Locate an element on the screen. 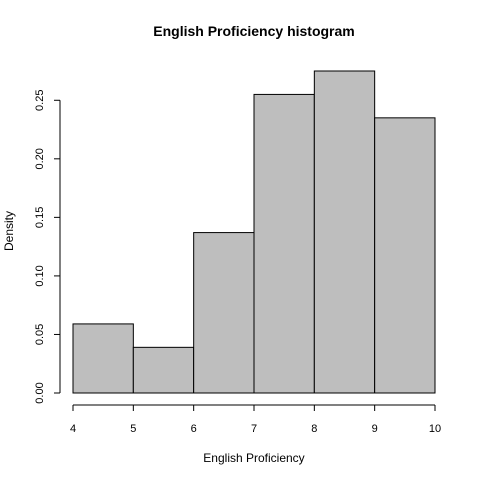  y-tick-label: 0.25 is located at coordinates (40, 100).